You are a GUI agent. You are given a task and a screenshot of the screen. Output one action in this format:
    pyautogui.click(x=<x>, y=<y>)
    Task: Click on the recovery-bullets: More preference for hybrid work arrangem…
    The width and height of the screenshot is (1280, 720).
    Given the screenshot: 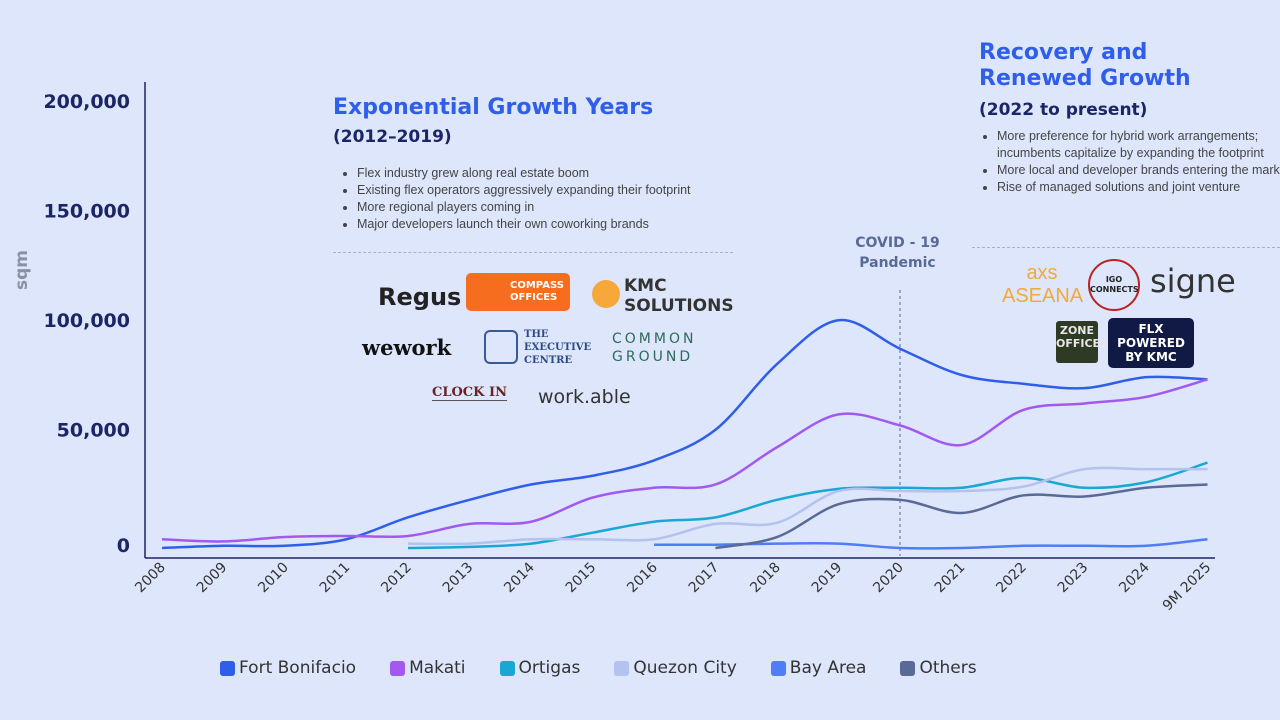 What is the action you would take?
    pyautogui.click(x=1127, y=162)
    